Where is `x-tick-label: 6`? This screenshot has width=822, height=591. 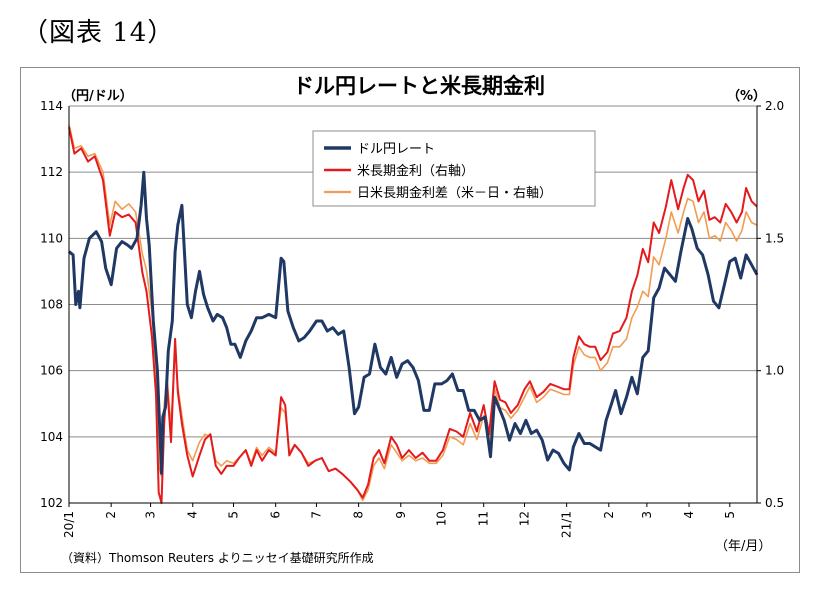 x-tick-label: 6 is located at coordinates (276, 515).